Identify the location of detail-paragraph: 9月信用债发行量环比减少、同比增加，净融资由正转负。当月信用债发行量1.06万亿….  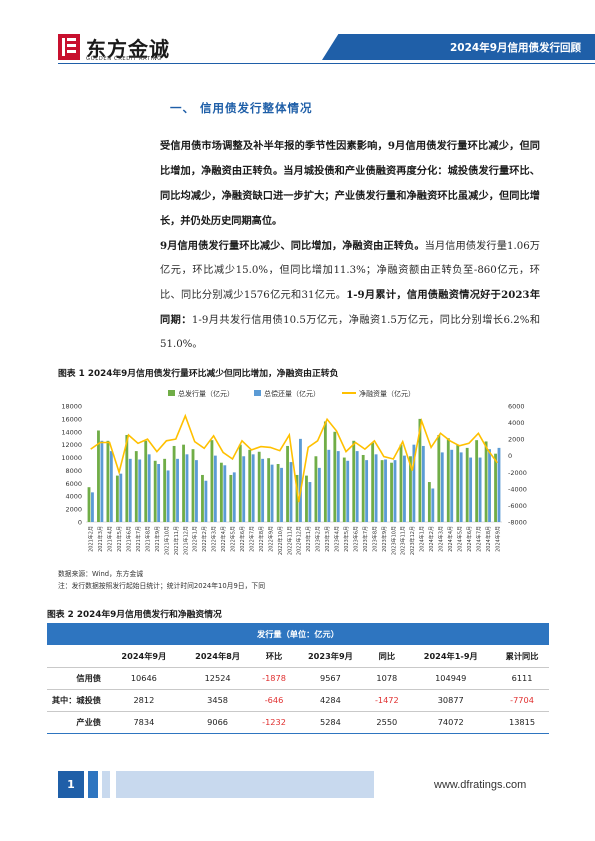
(350, 295).